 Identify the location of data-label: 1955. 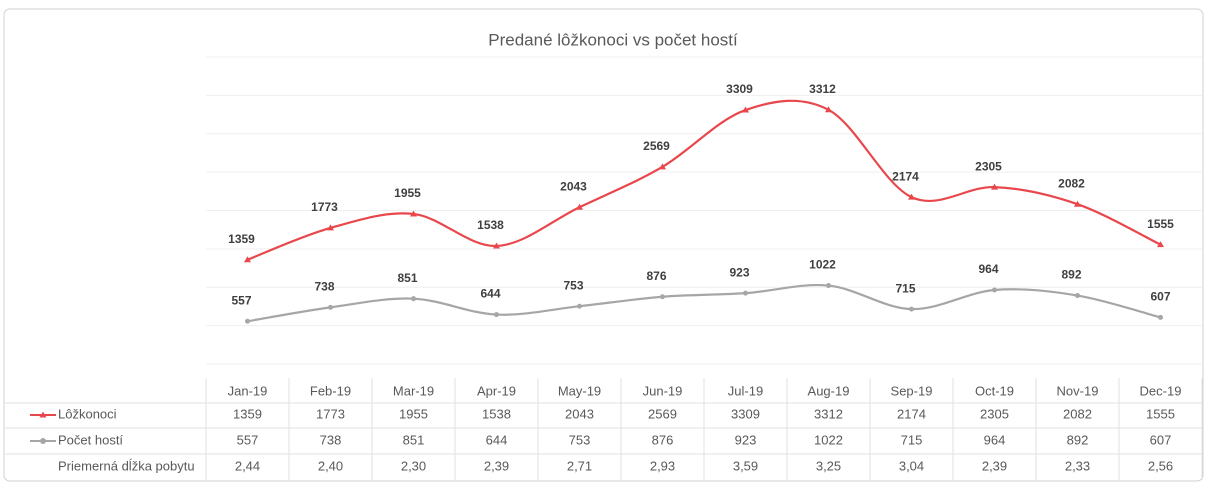
(407, 193).